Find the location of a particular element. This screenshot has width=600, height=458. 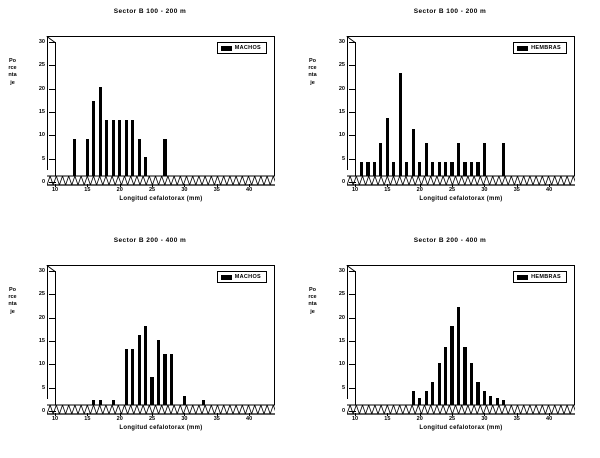

panel-title: Sector B 100 - 200 m is located at coordinates (450, 11).